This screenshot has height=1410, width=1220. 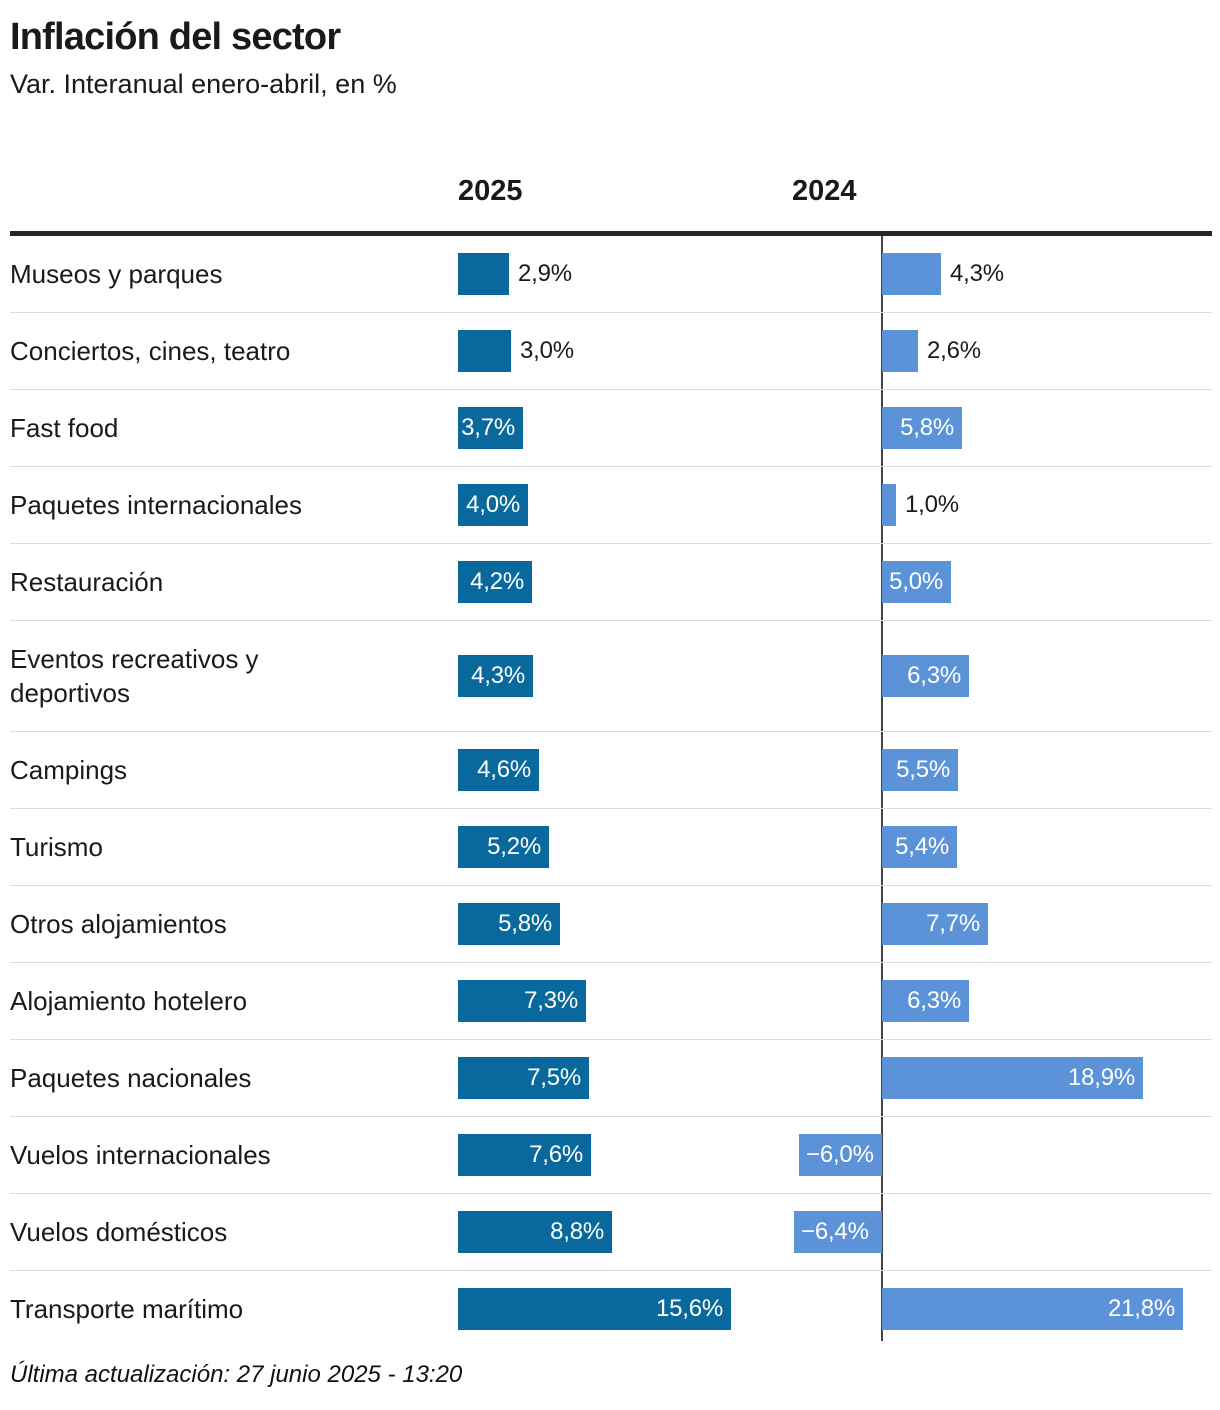 What do you see at coordinates (56, 847) in the screenshot?
I see `category-label: Turismo` at bounding box center [56, 847].